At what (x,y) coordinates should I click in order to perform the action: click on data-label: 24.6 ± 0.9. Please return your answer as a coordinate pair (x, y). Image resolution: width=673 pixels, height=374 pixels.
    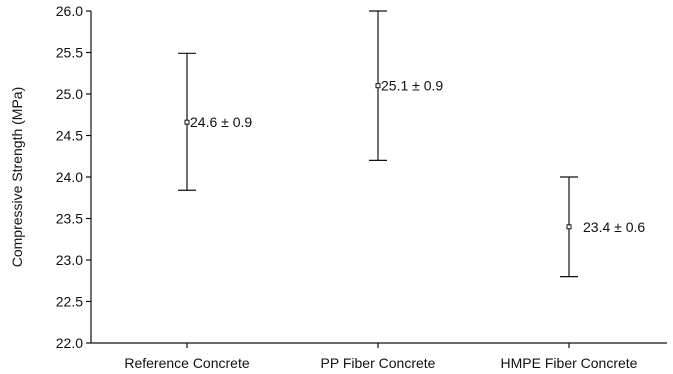
    Looking at the image, I should click on (221, 122).